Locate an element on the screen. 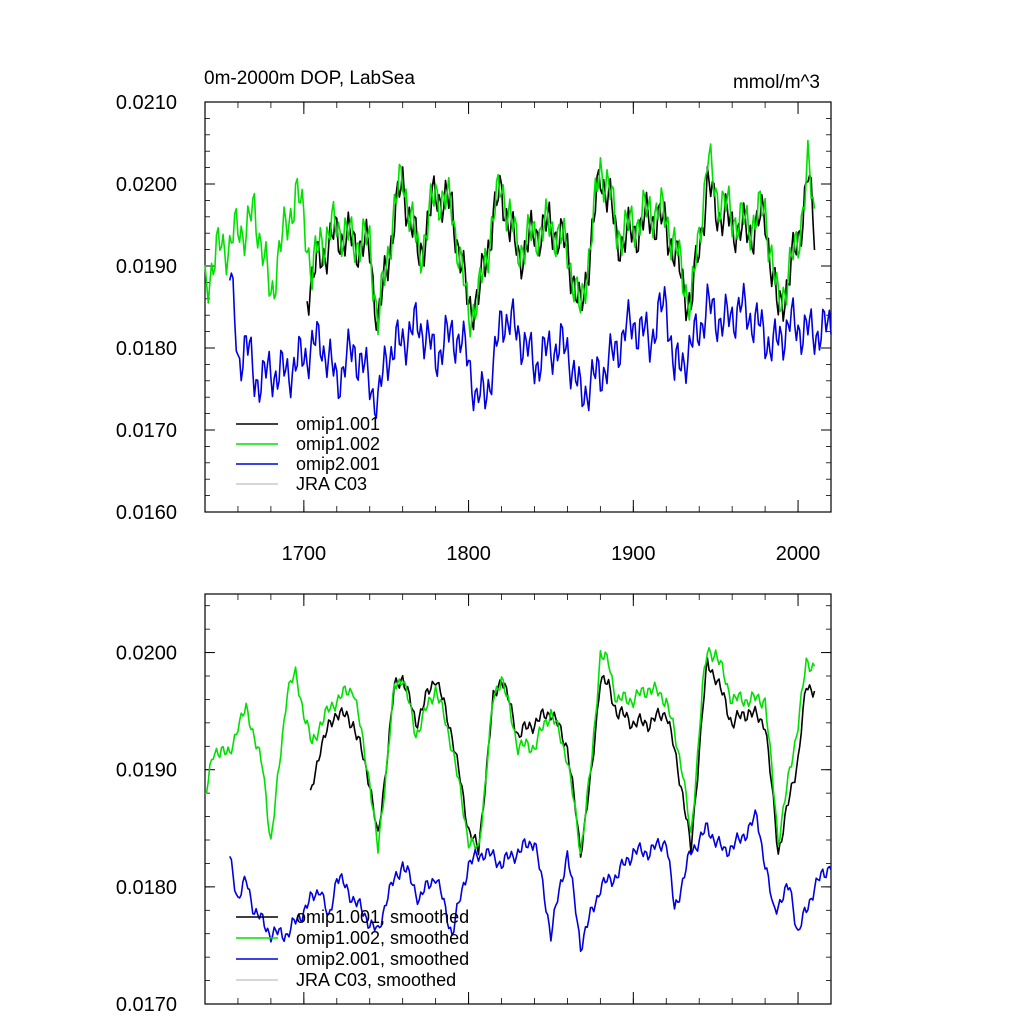 This screenshot has height=1024, width=1024. series-line-omip1-001-smoothed is located at coordinates (562, 757).